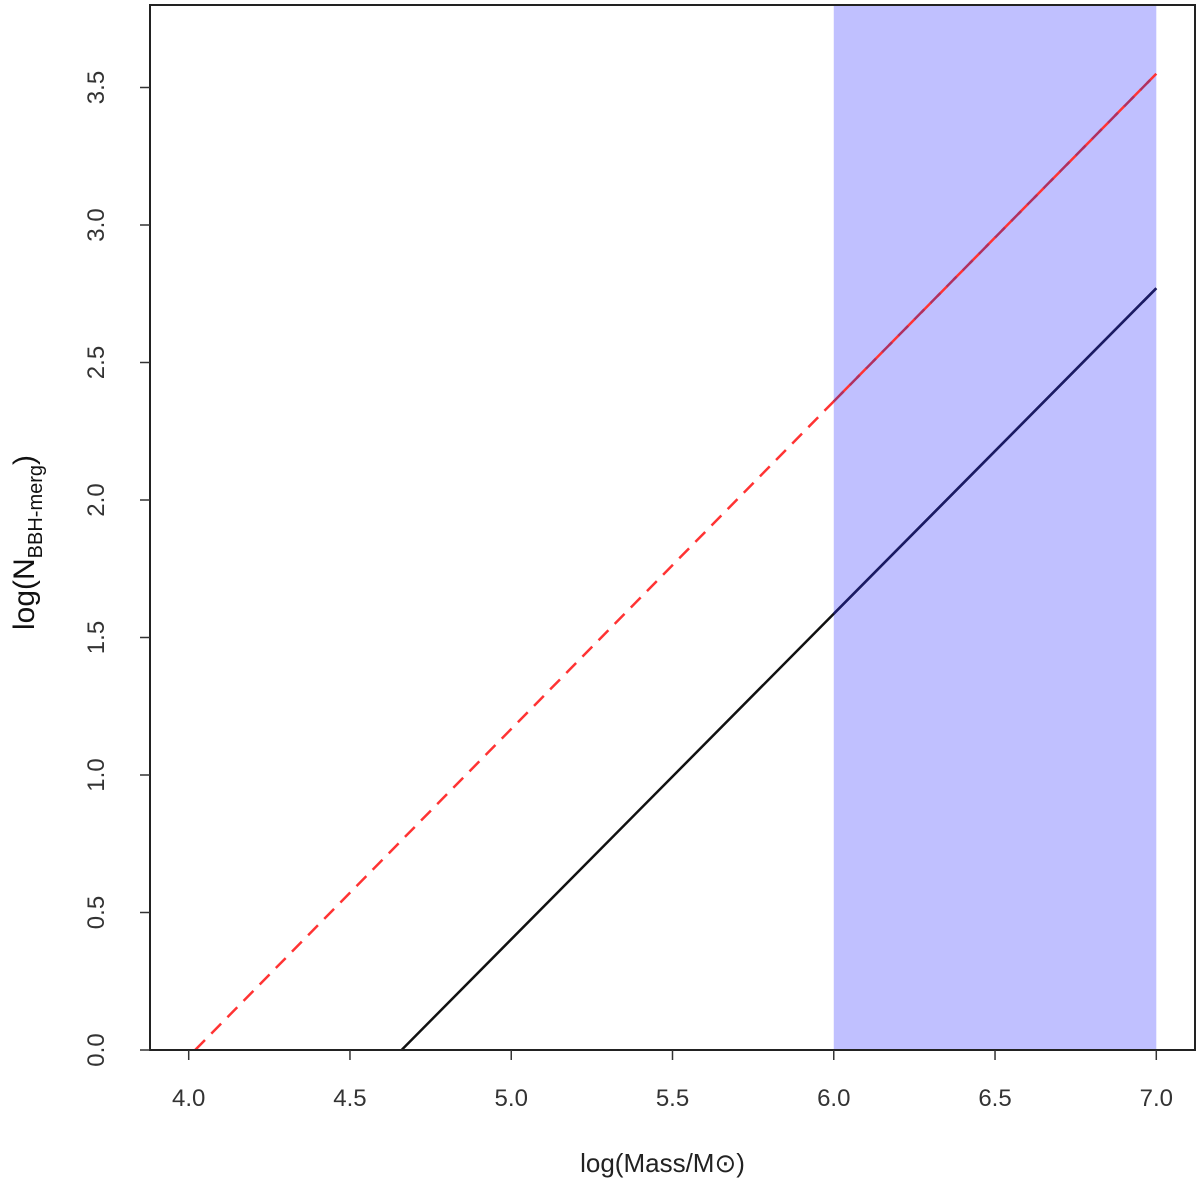 Image resolution: width=1200 pixels, height=1187 pixels. What do you see at coordinates (188, 1098) in the screenshot?
I see `x-tick-label: 4.0` at bounding box center [188, 1098].